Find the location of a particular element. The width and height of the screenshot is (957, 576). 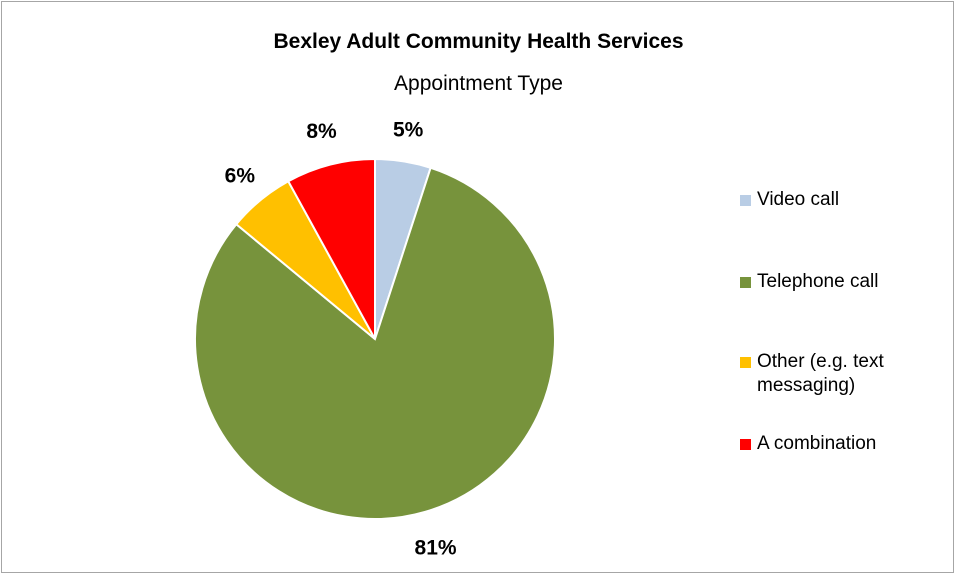

chart-title: Bexley Adult Community Health Services is located at coordinates (478, 41).